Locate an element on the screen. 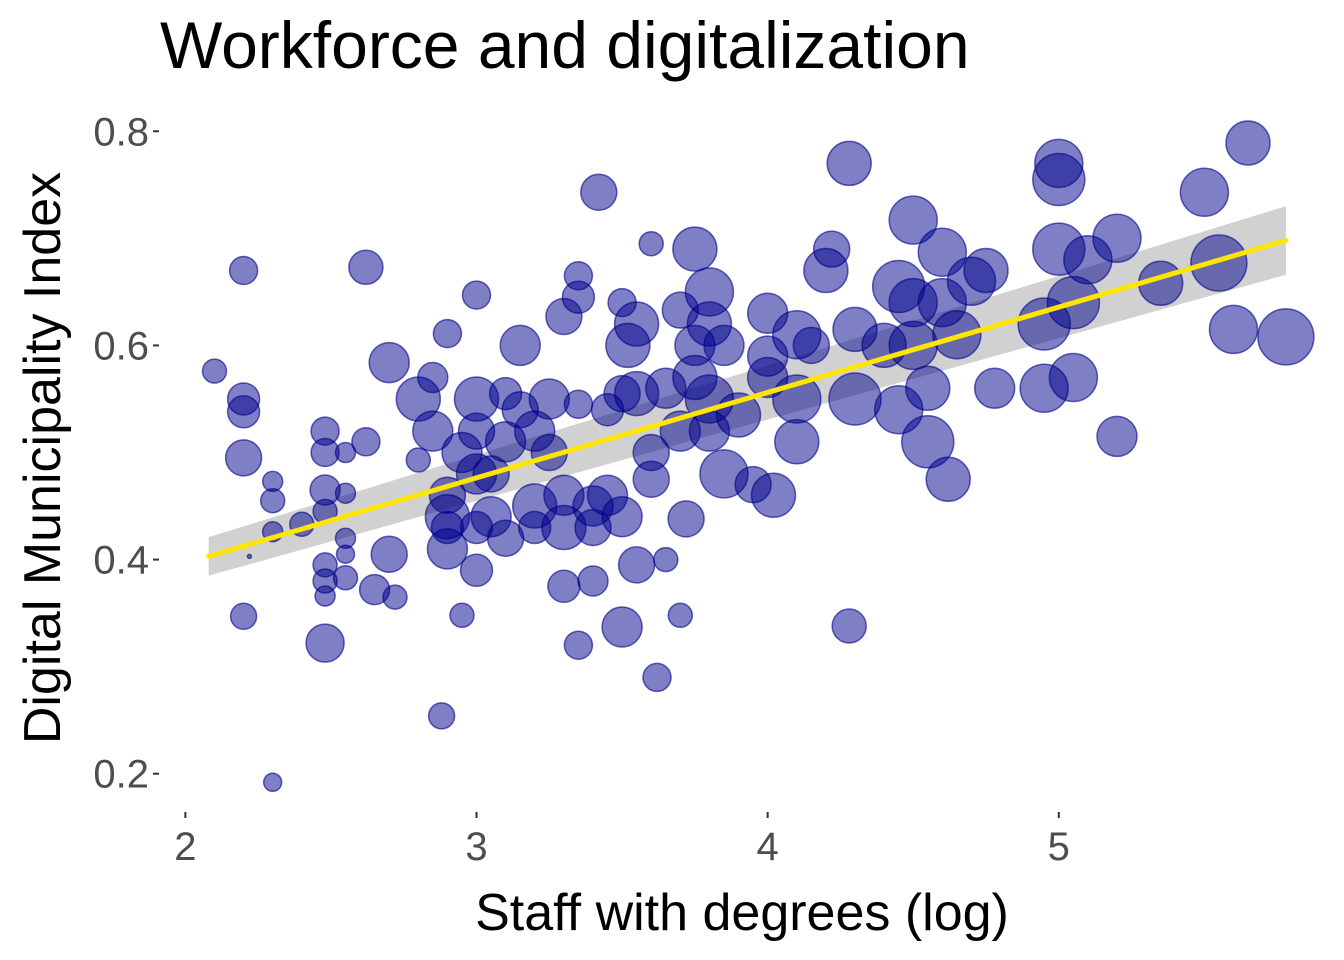 This screenshot has width=1344, height=960. x-tick-label: 2 is located at coordinates (185, 847).